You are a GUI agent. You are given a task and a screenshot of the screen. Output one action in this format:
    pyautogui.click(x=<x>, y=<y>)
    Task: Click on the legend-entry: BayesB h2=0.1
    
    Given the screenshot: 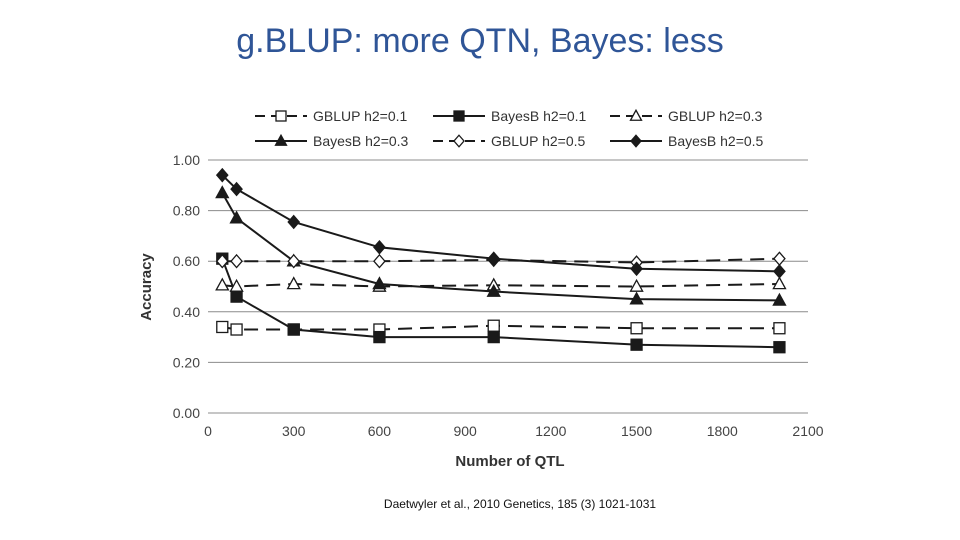 What is the action you would take?
    pyautogui.click(x=510, y=116)
    